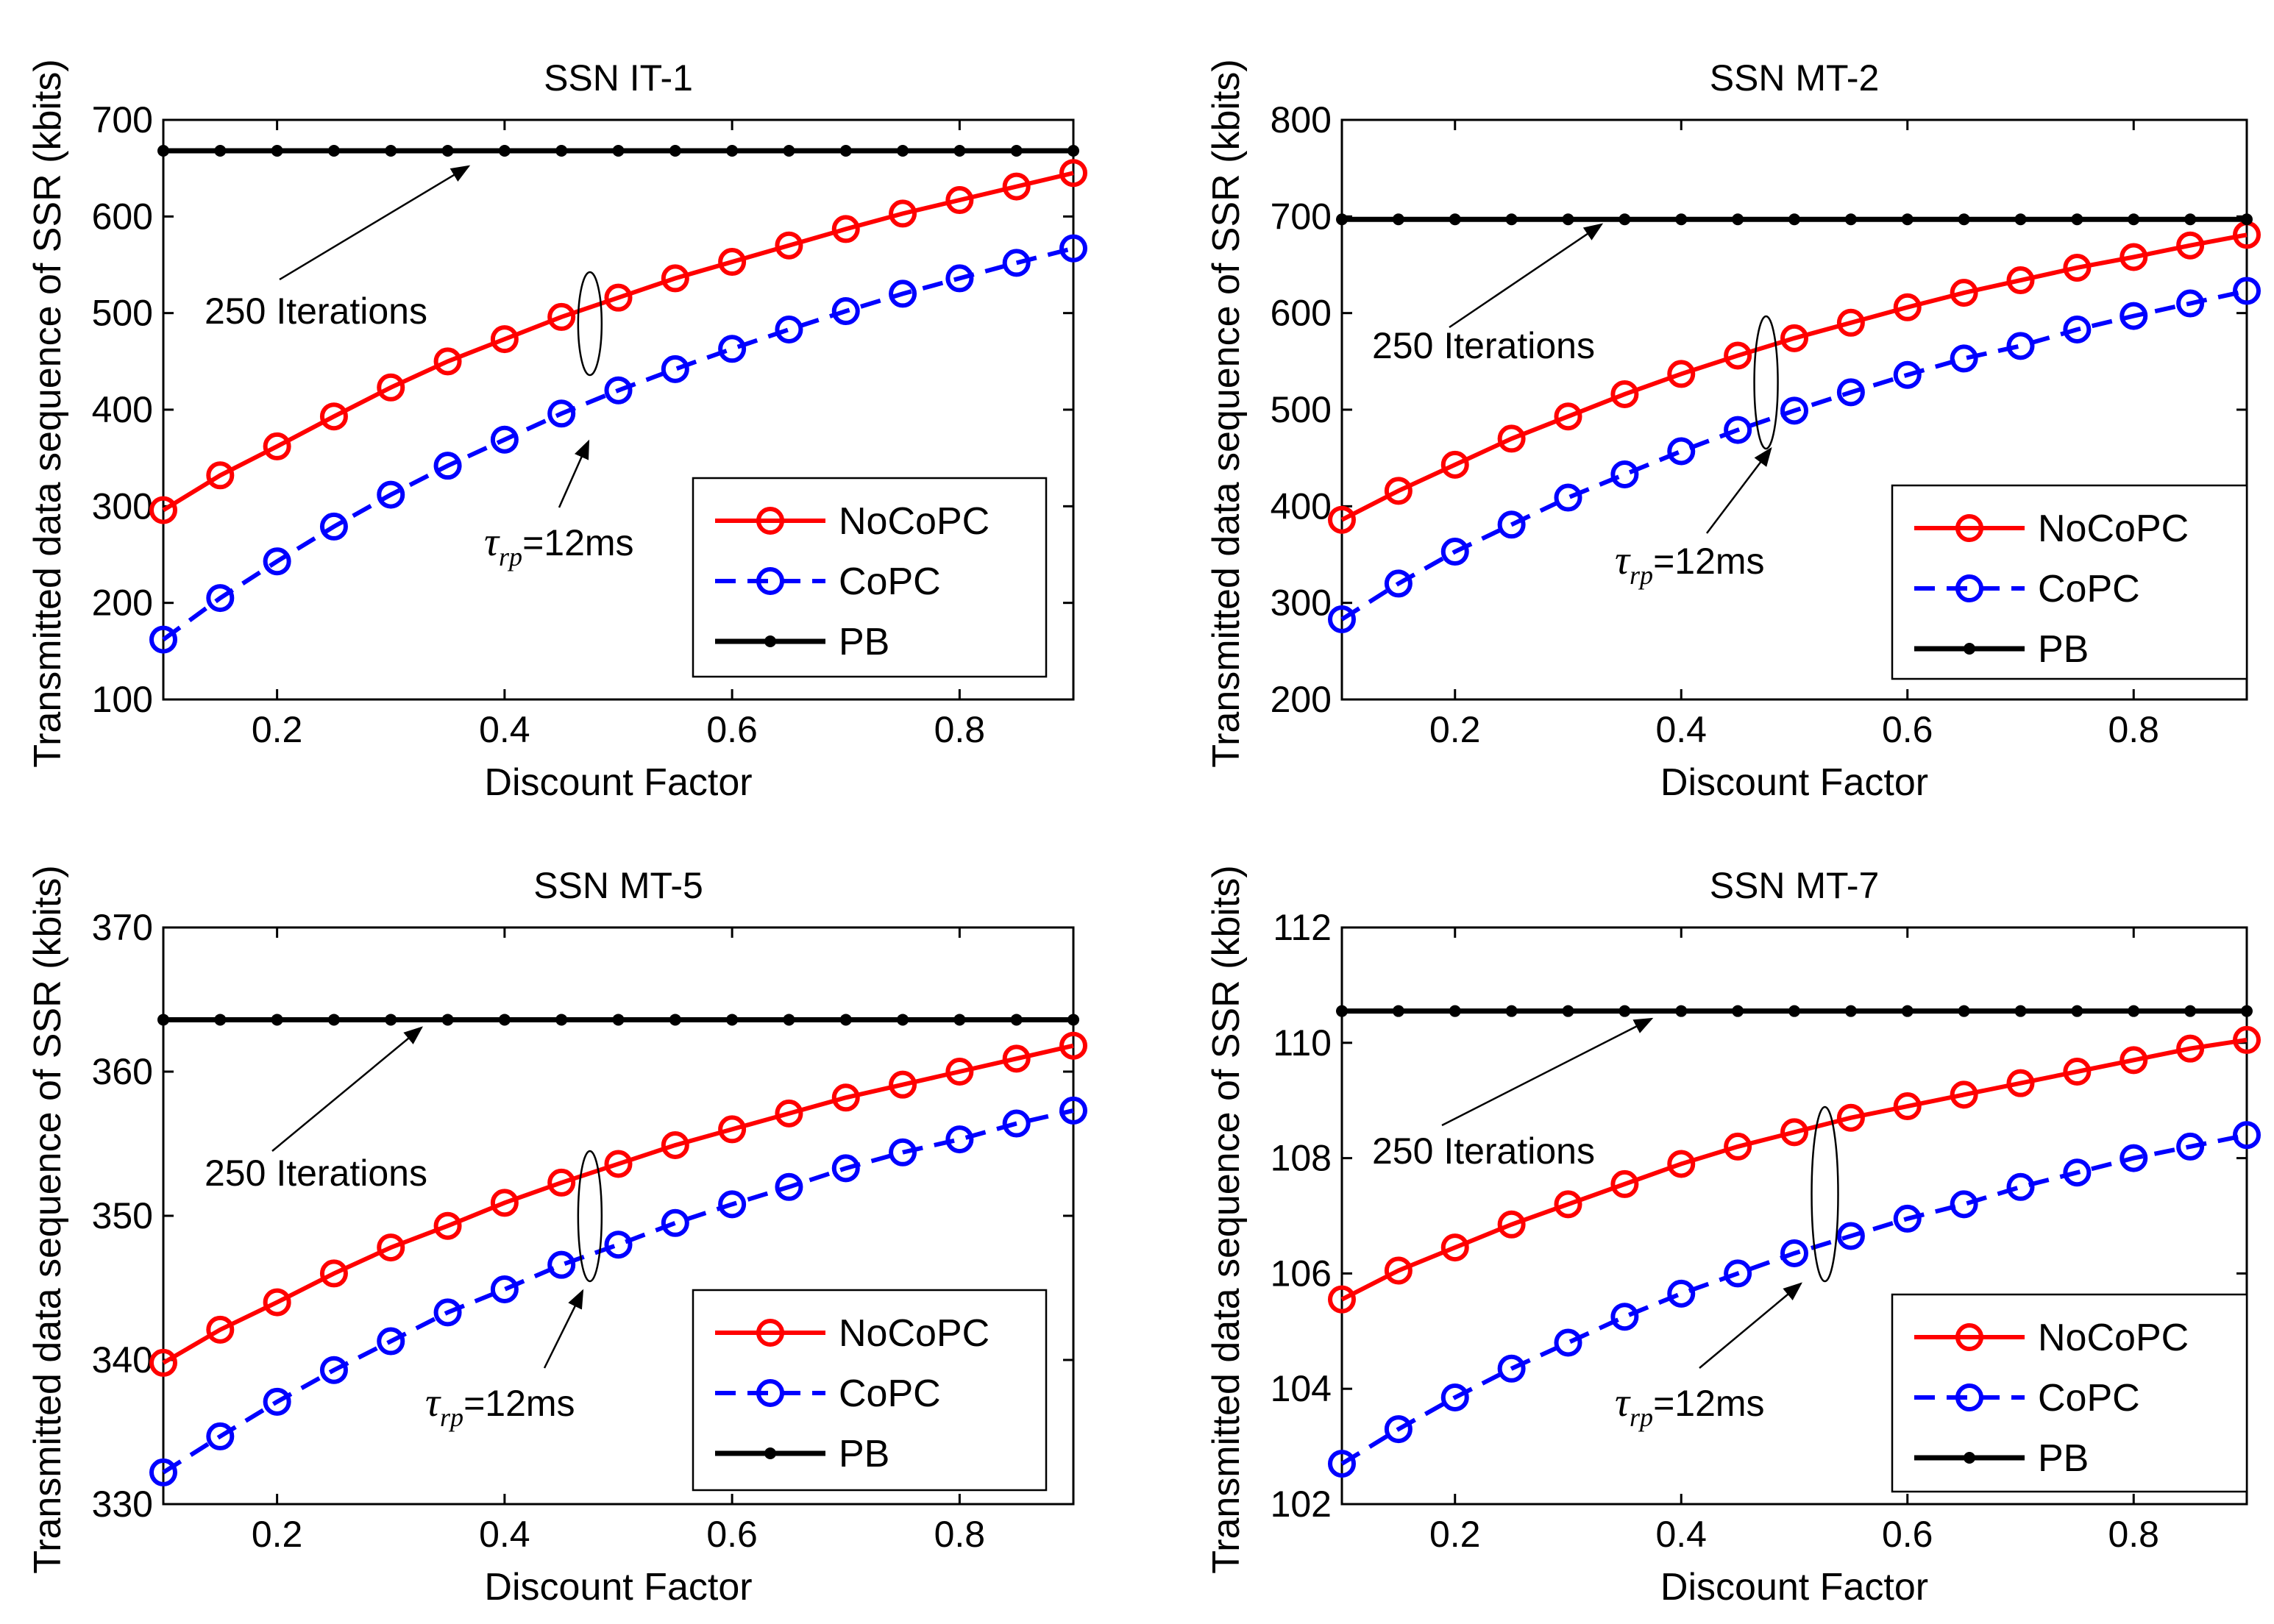  I want to click on iterations-arrow, so click(347, 1089).